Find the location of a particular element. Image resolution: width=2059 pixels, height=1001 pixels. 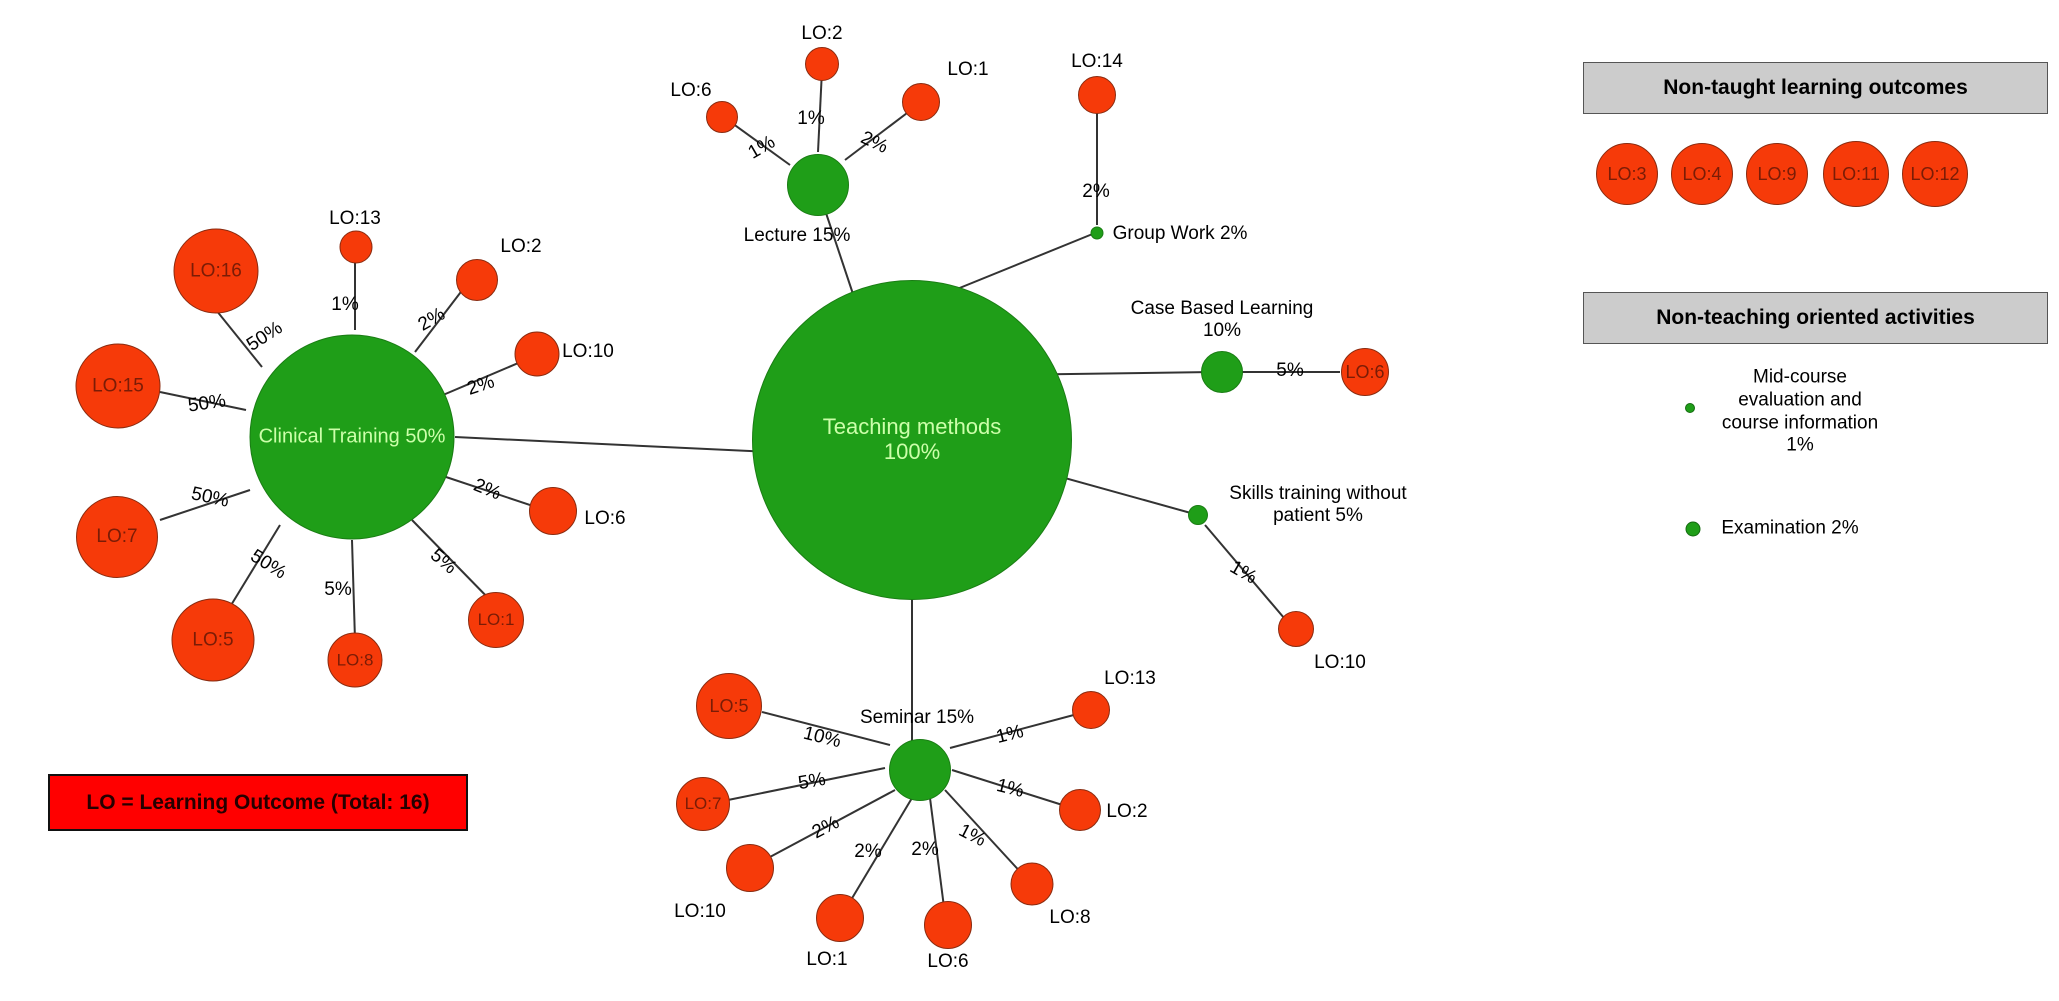

lo-node-seminar-lo8 is located at coordinates (1032, 884).